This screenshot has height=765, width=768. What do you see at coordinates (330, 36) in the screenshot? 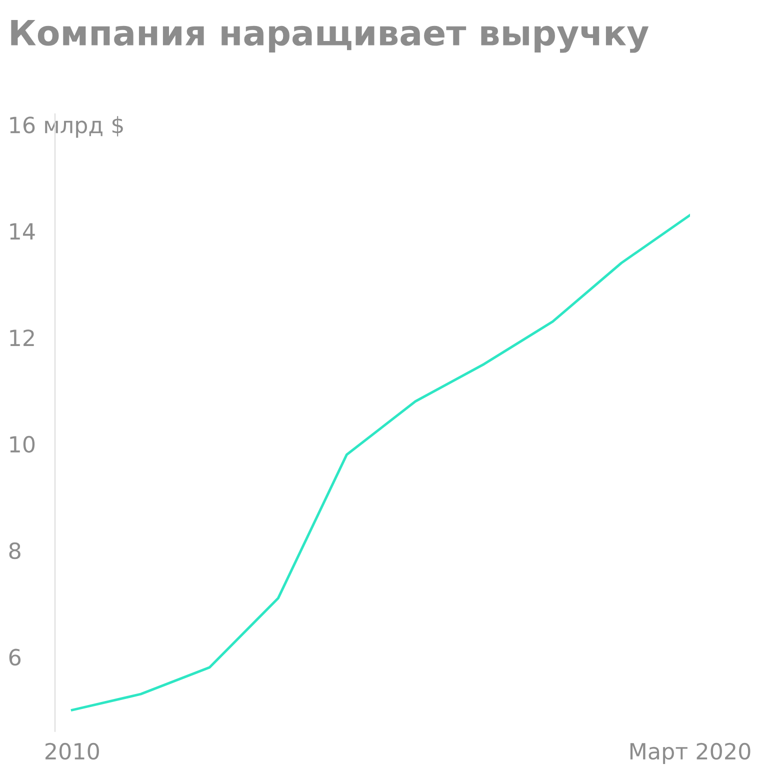
I see `chart-title: Компания наращивает выручку` at bounding box center [330, 36].